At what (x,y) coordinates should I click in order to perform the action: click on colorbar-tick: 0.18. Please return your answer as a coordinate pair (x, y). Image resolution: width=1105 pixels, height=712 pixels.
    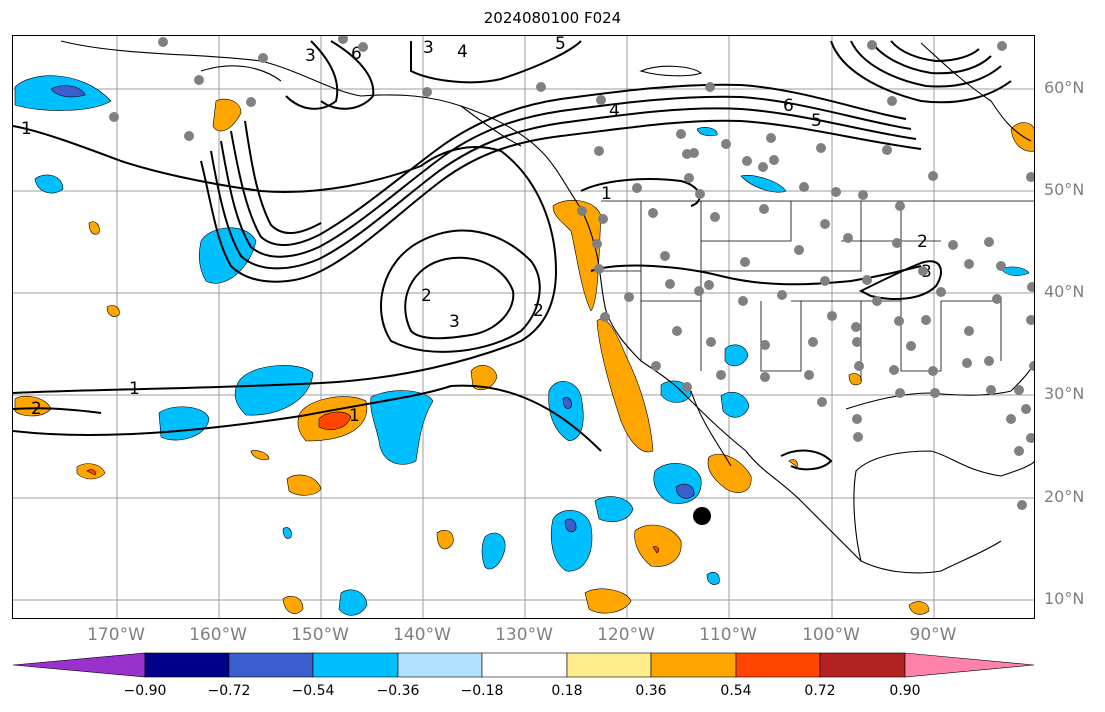
    Looking at the image, I should click on (567, 691).